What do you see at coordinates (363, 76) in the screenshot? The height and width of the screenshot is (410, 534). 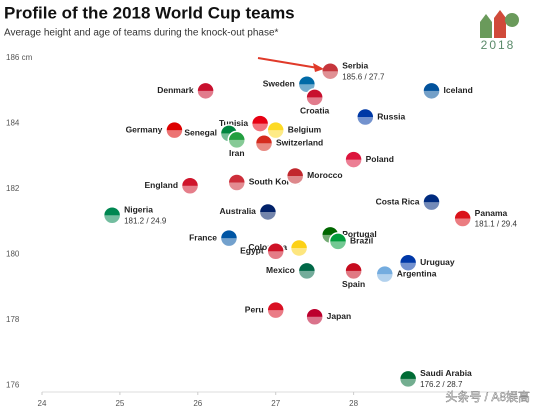 I see `point-note: 185.6 / 27.7` at bounding box center [363, 76].